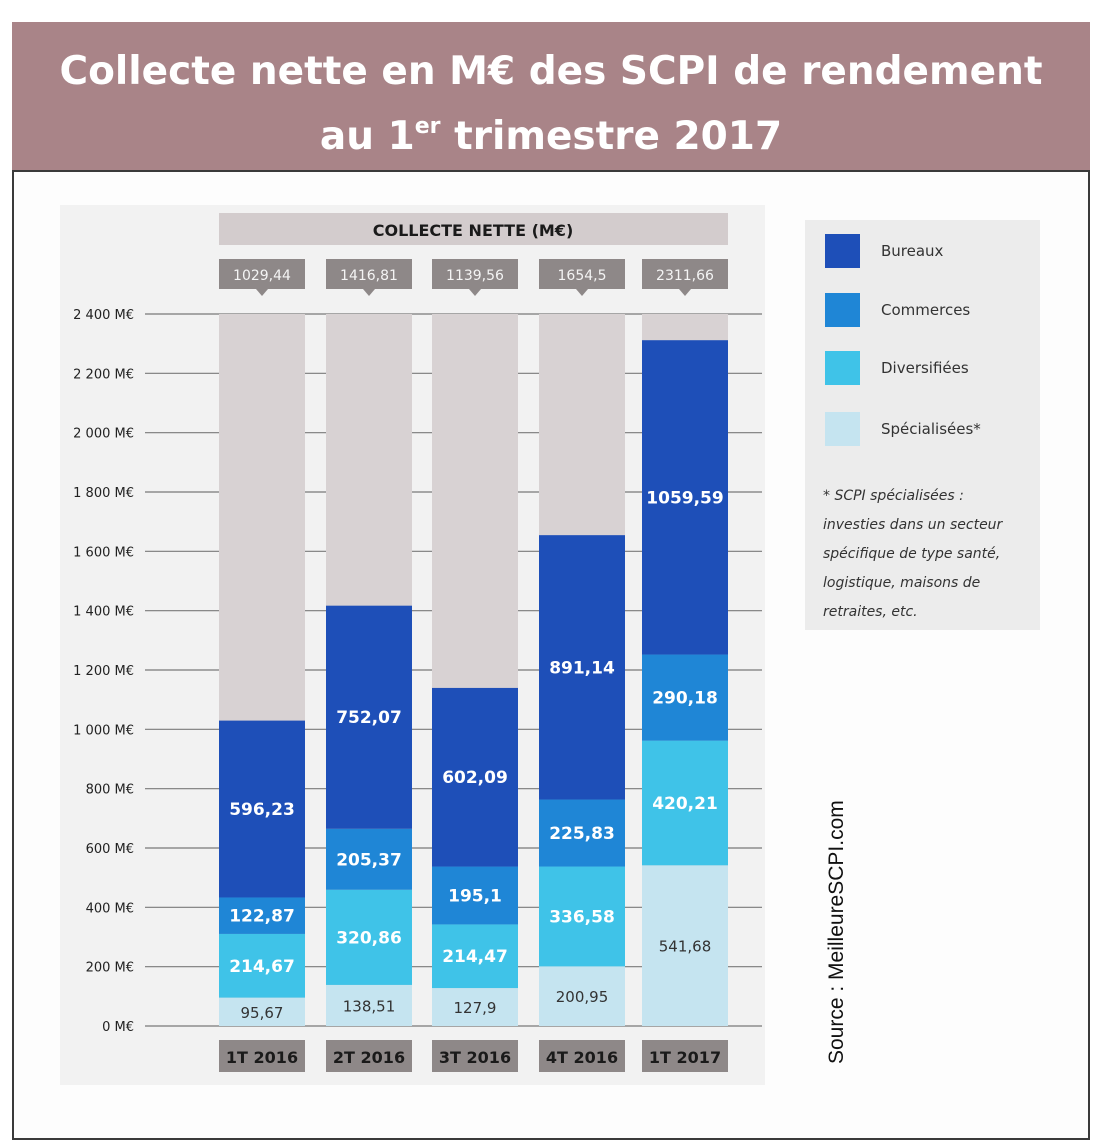  I want to click on data-label-commerces: 195,1, so click(475, 896).